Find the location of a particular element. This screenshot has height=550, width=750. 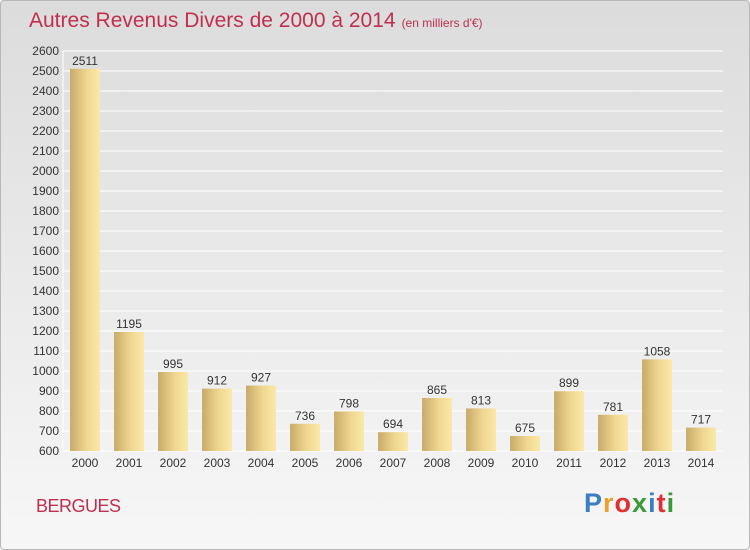

y-tick-label: 2200 is located at coordinates (45, 131).